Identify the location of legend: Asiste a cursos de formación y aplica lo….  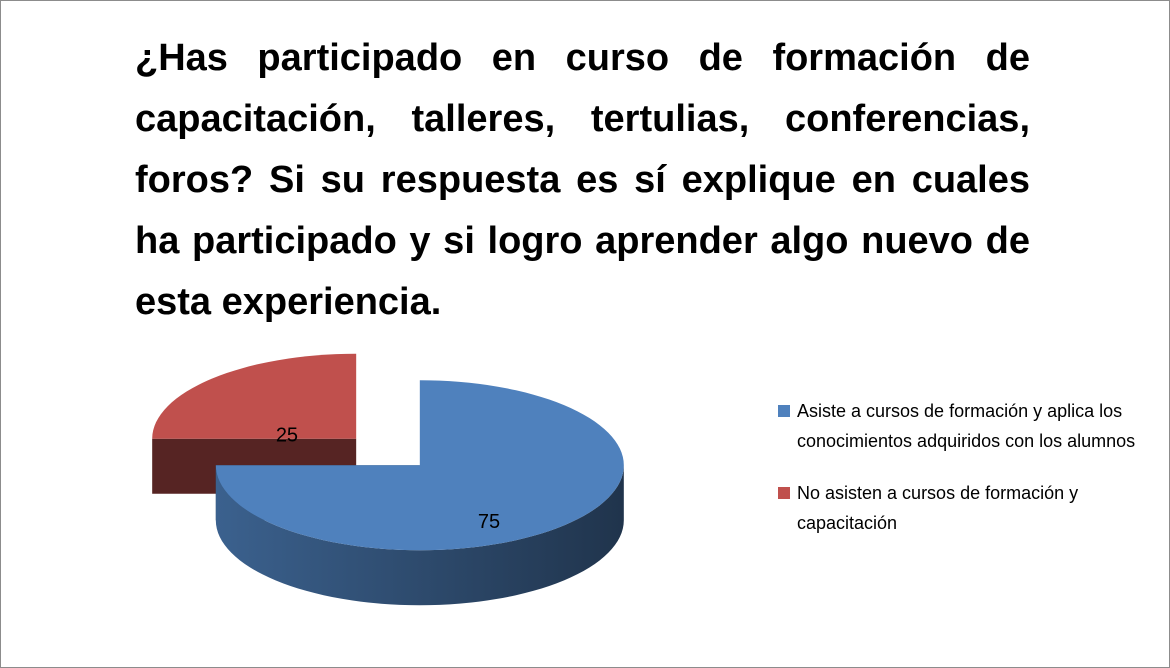
(968, 478).